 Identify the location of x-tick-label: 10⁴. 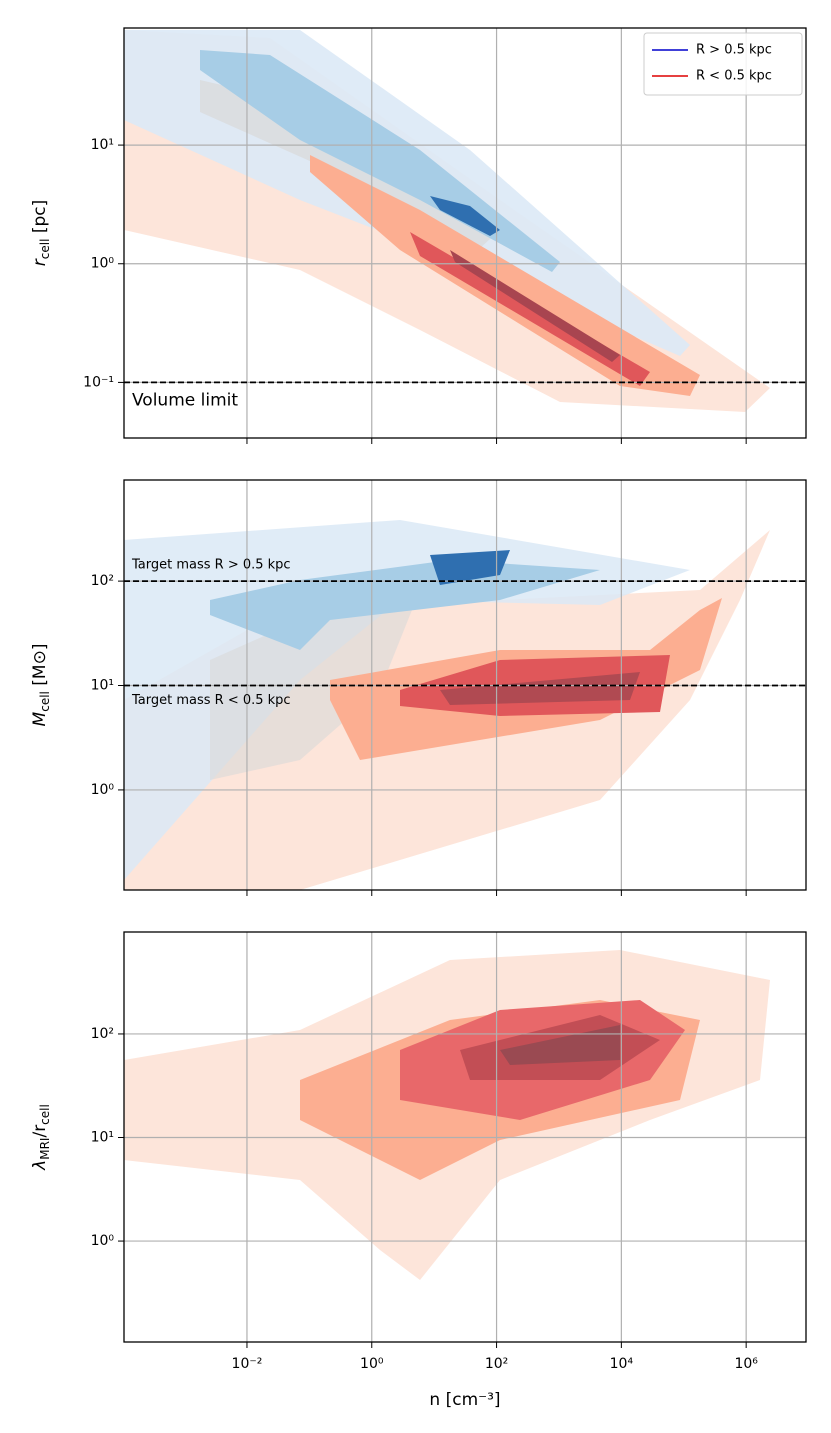
(622, 1364).